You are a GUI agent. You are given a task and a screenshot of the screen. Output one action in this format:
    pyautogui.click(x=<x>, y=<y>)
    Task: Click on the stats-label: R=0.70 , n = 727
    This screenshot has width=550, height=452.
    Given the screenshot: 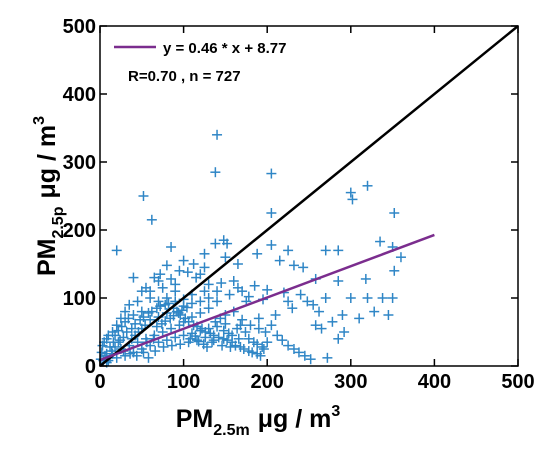 What is the action you would take?
    pyautogui.click(x=184, y=76)
    